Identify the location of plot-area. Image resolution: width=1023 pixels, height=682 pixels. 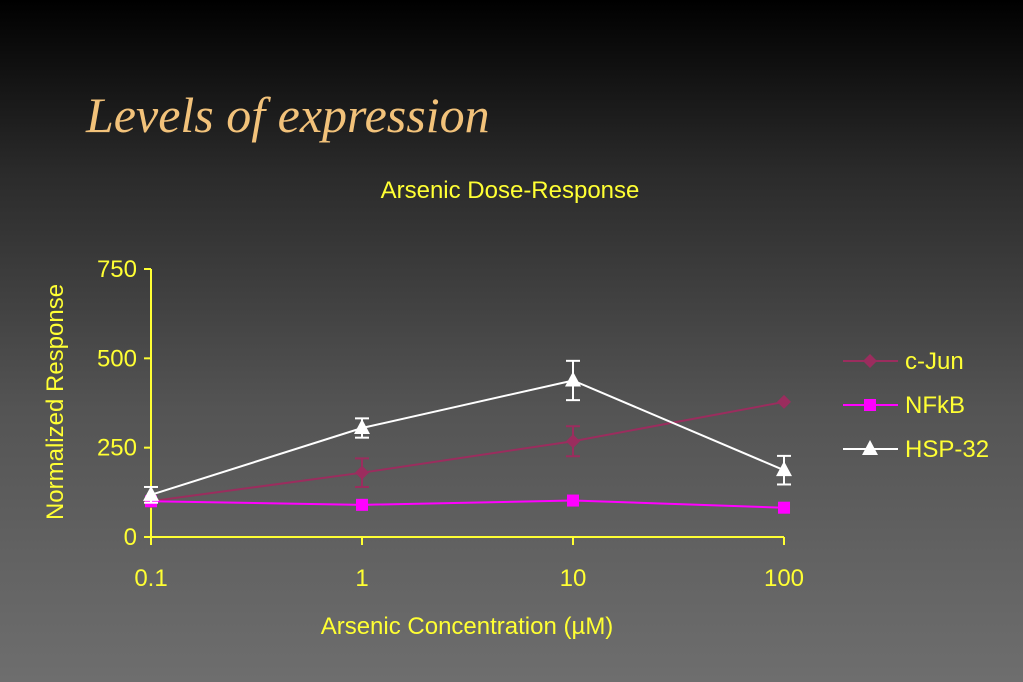
(467, 436).